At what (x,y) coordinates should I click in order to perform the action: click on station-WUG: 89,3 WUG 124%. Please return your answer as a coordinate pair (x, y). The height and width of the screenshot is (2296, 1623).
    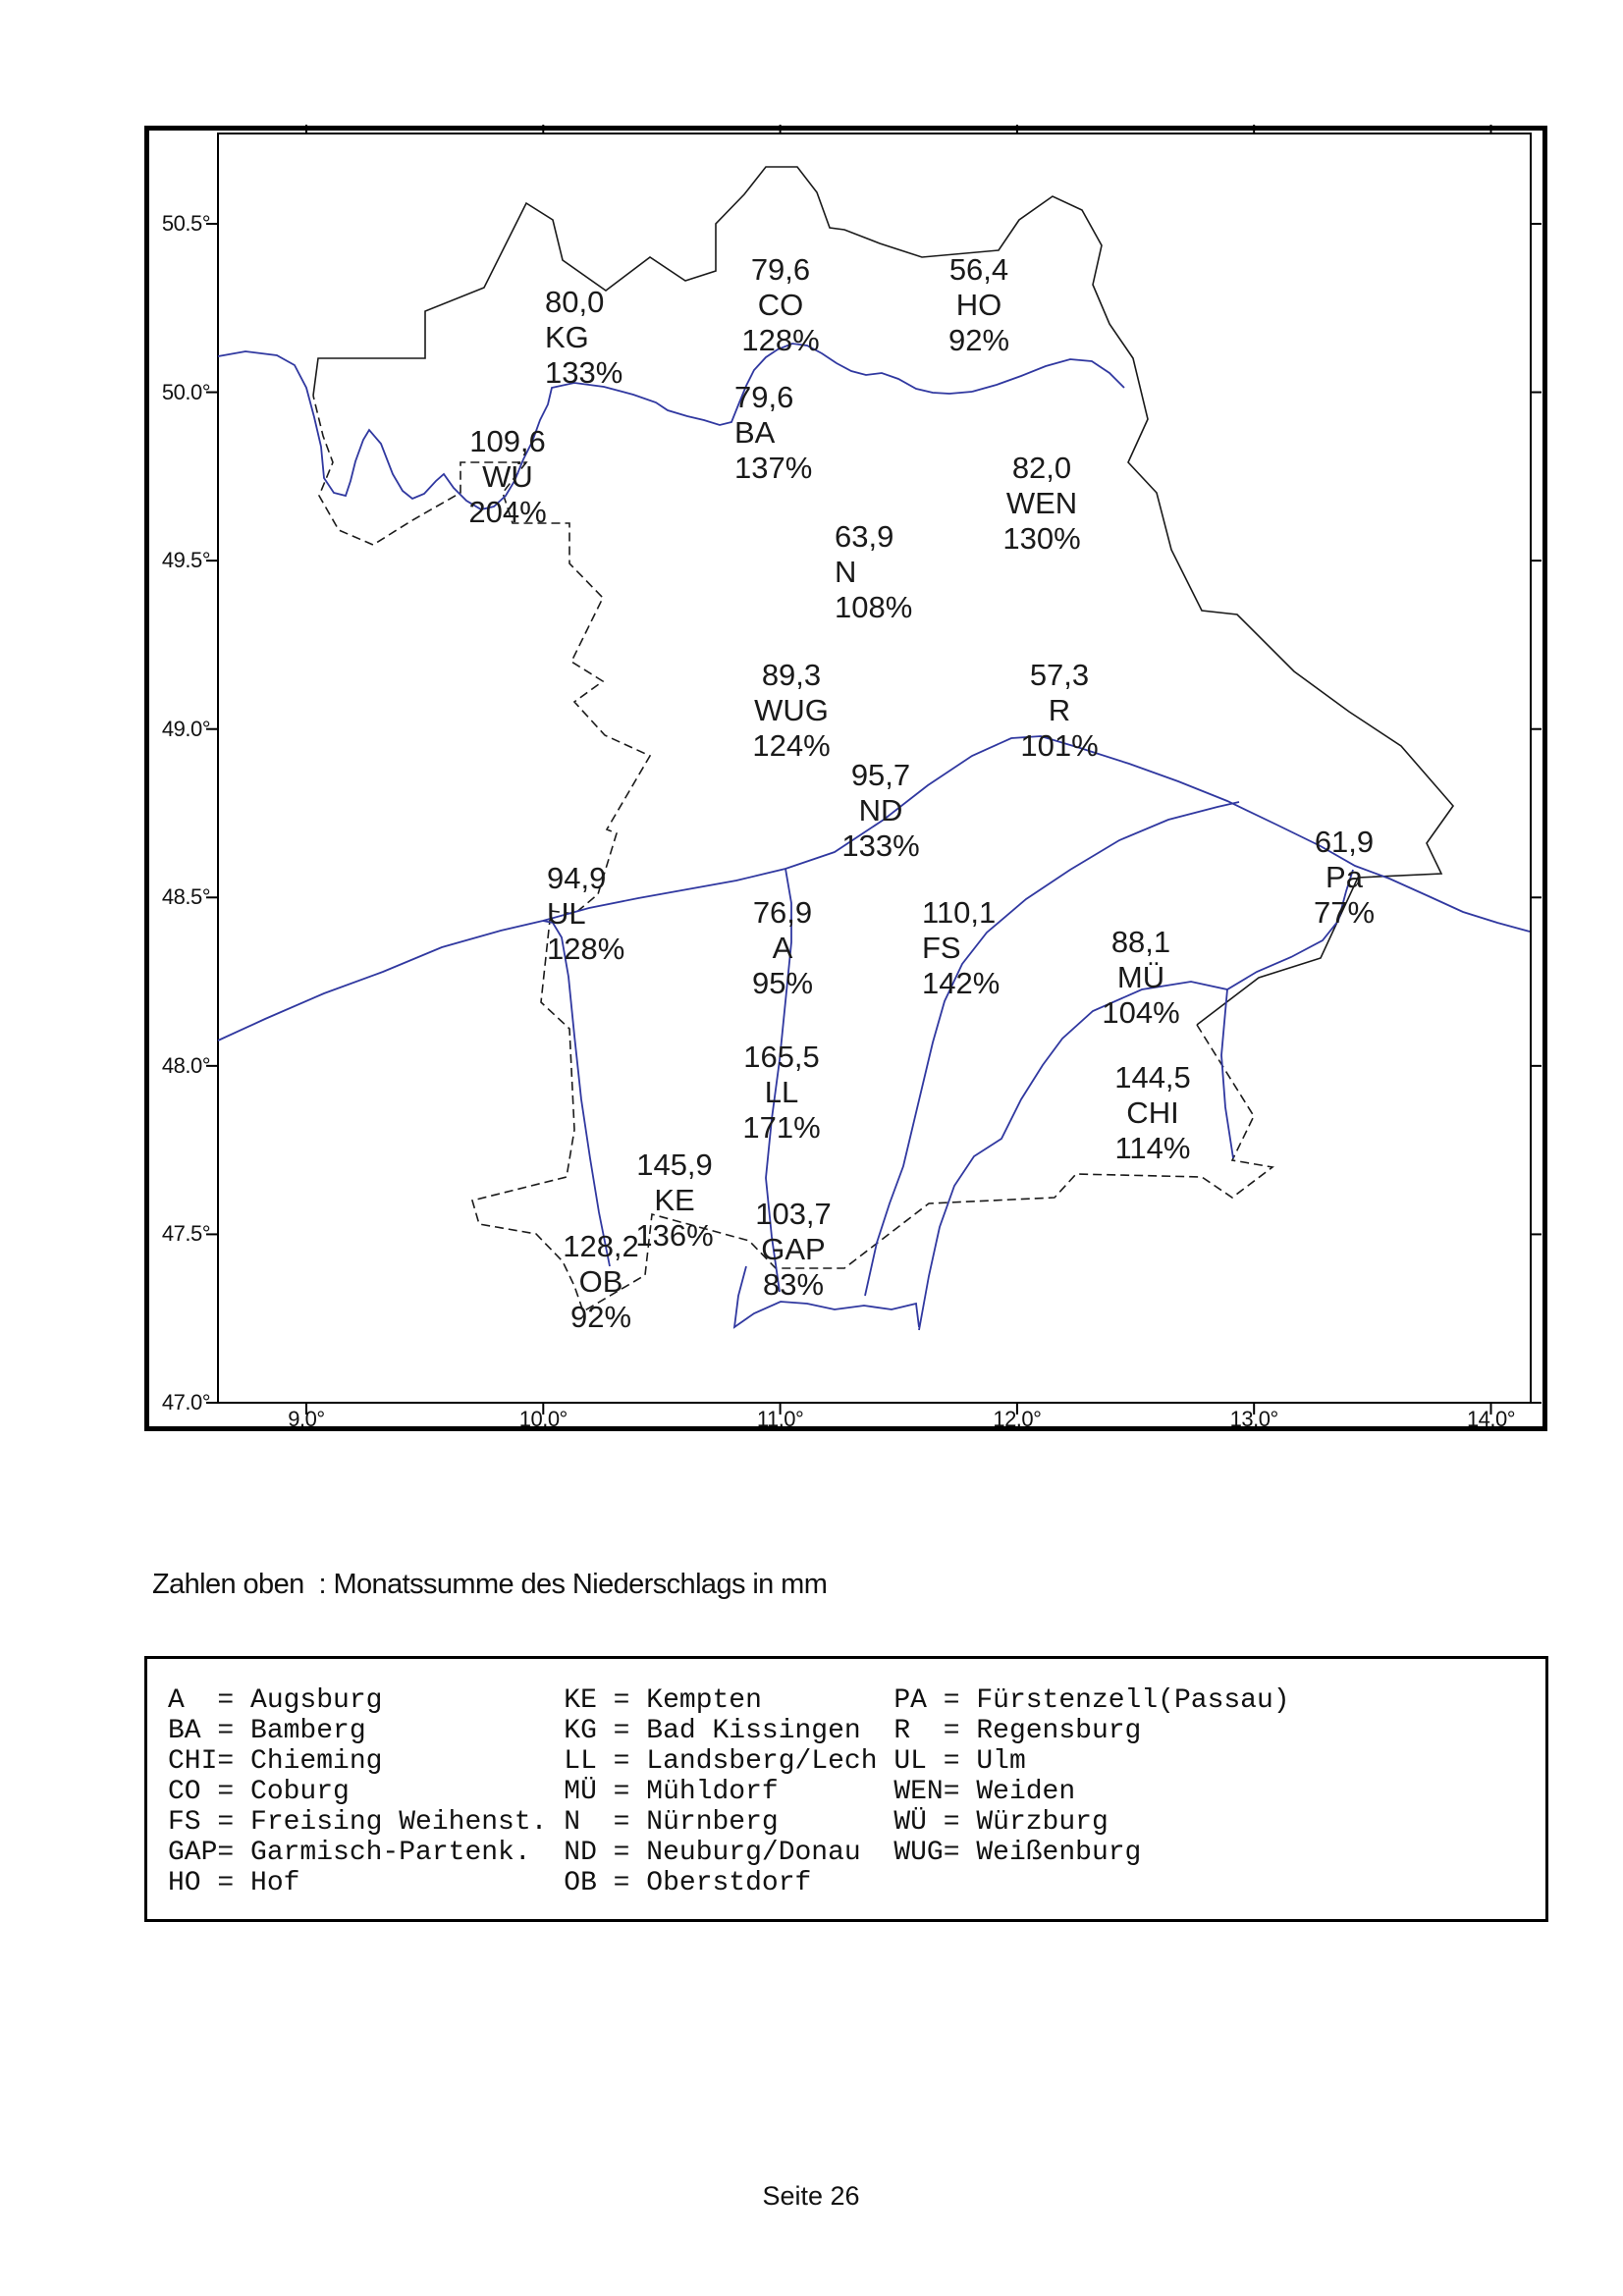
    Looking at the image, I should click on (791, 711).